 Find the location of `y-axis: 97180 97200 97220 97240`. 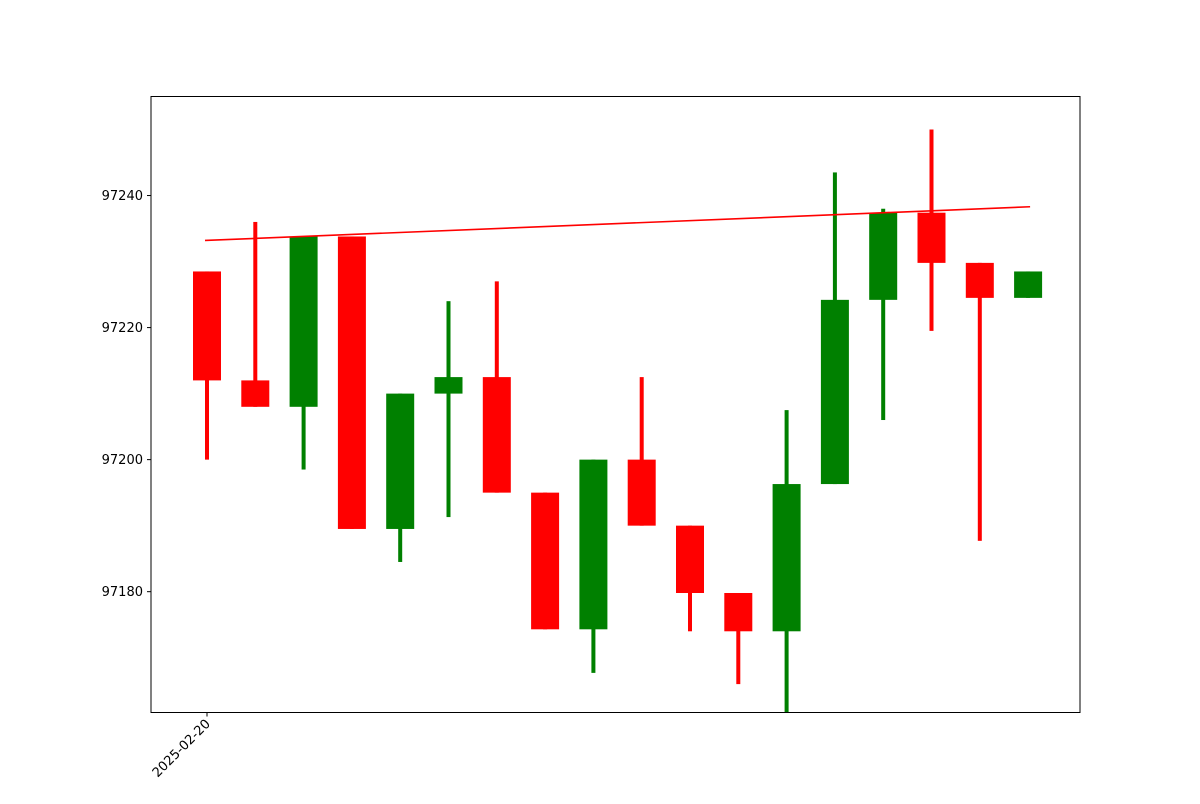

y-axis: 97180 97200 97220 97240 is located at coordinates (126, 394).